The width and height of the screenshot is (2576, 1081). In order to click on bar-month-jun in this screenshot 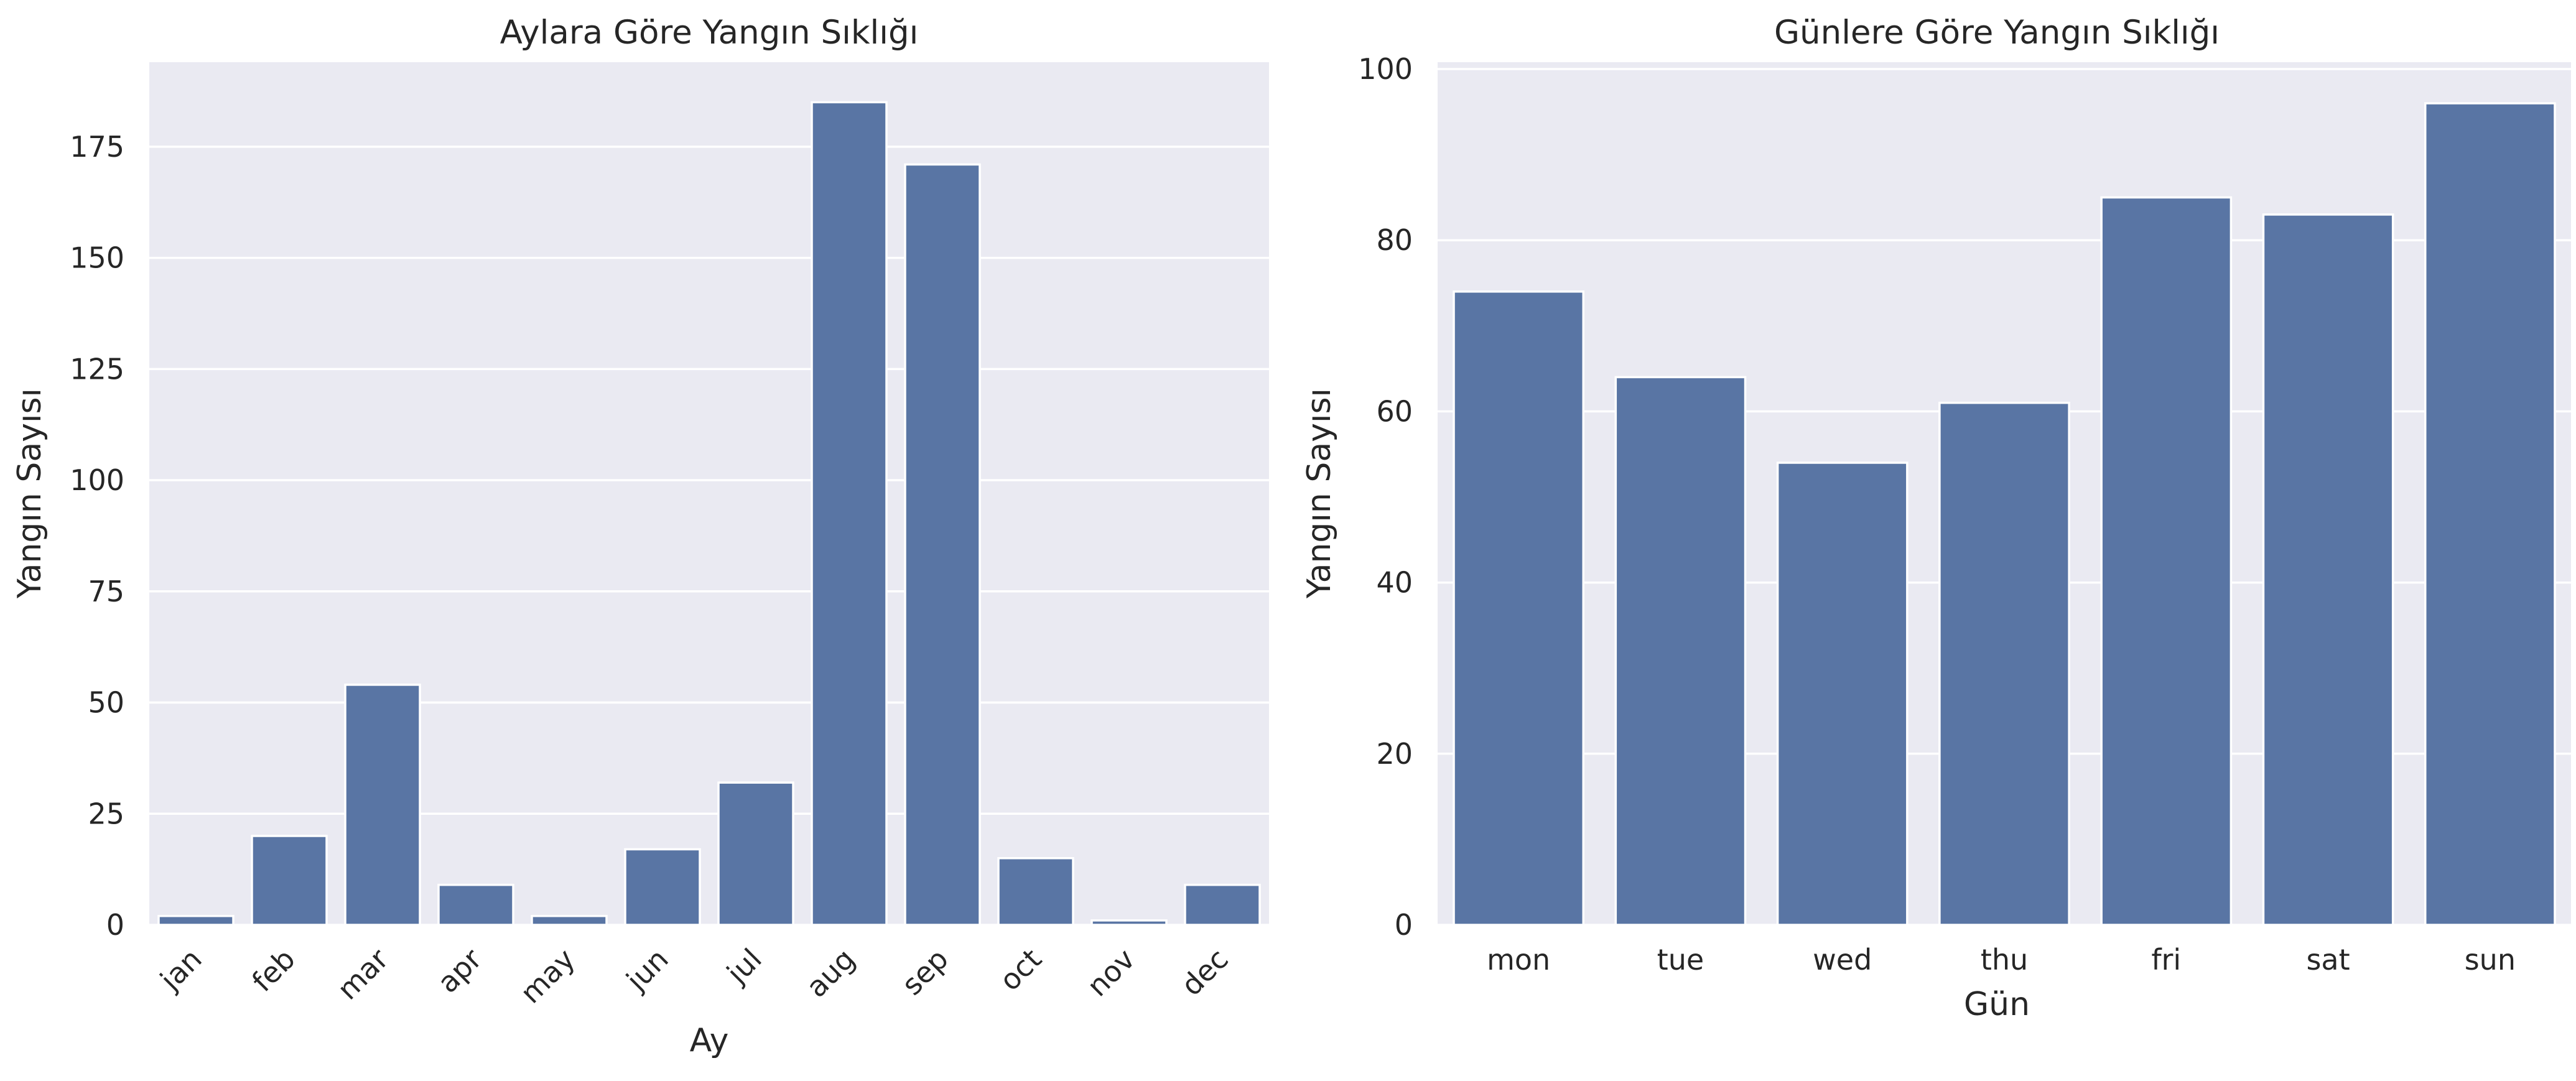, I will do `click(662, 887)`.